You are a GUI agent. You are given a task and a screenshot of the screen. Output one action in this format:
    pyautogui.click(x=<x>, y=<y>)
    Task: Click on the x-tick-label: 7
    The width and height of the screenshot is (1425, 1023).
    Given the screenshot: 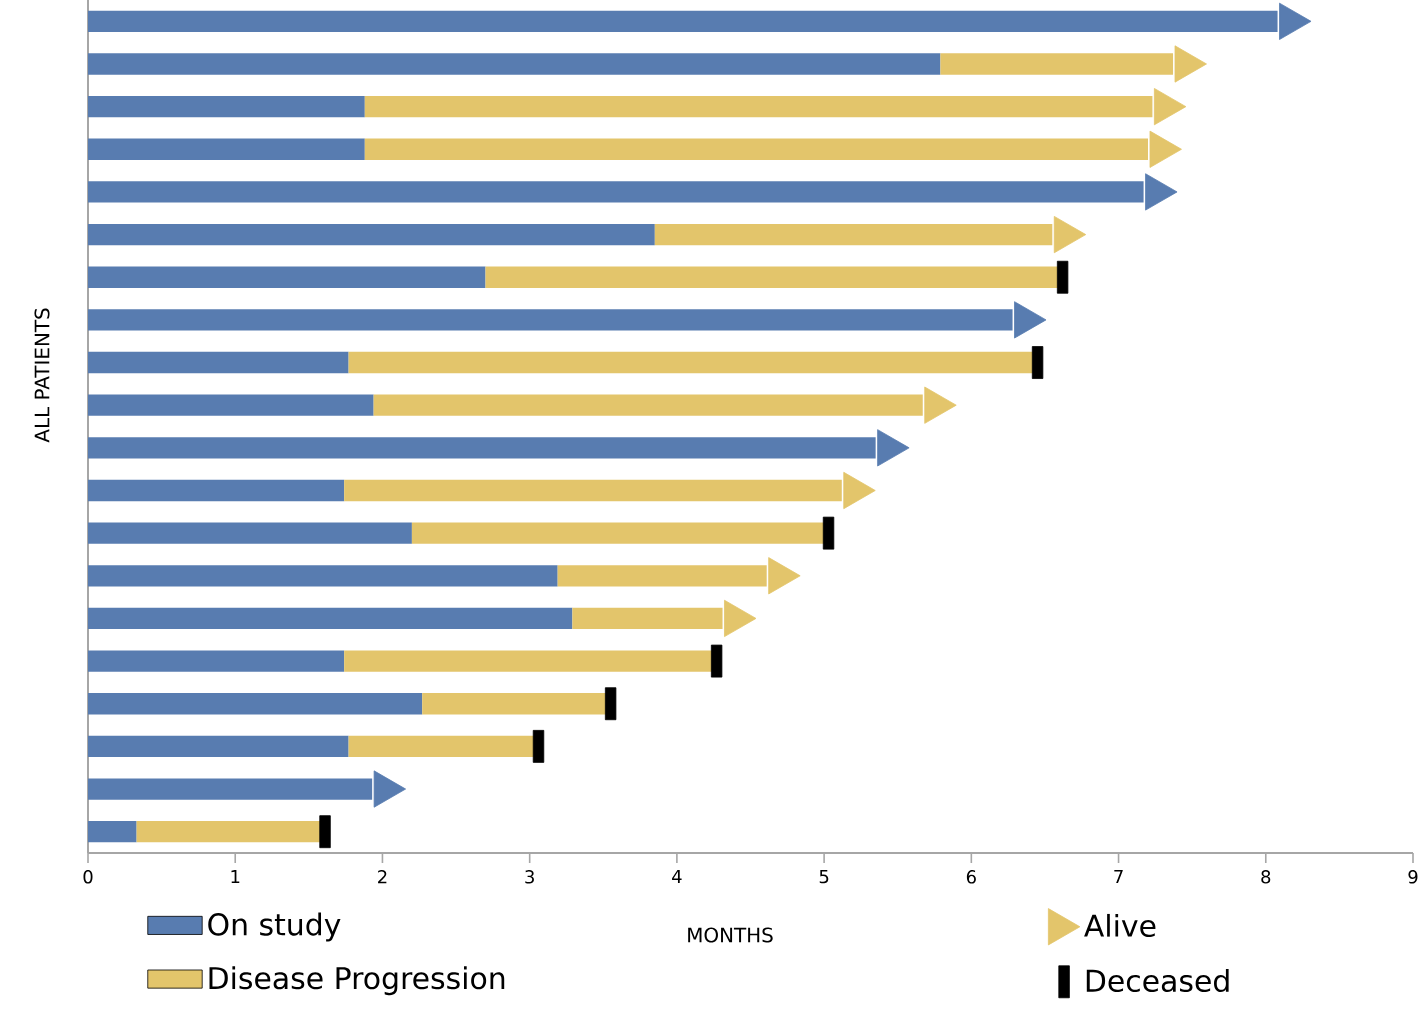 What is the action you would take?
    pyautogui.click(x=1118, y=877)
    